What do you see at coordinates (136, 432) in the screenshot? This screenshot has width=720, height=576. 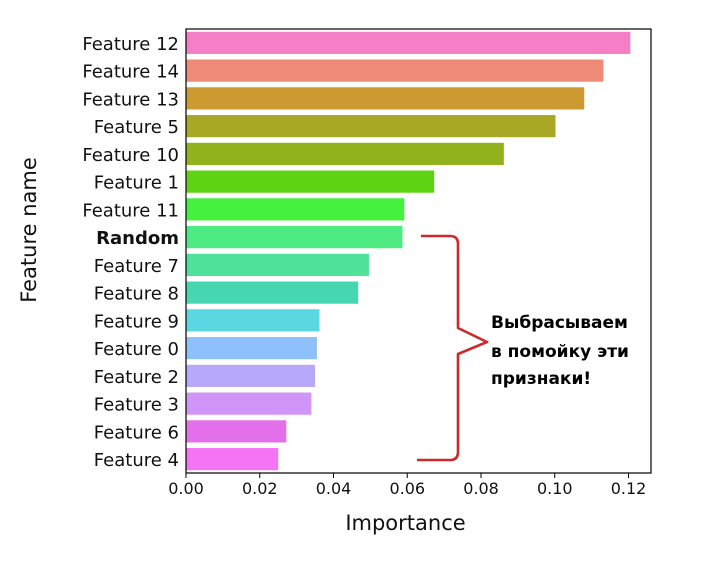 I see `category-label: Feature 6` at bounding box center [136, 432].